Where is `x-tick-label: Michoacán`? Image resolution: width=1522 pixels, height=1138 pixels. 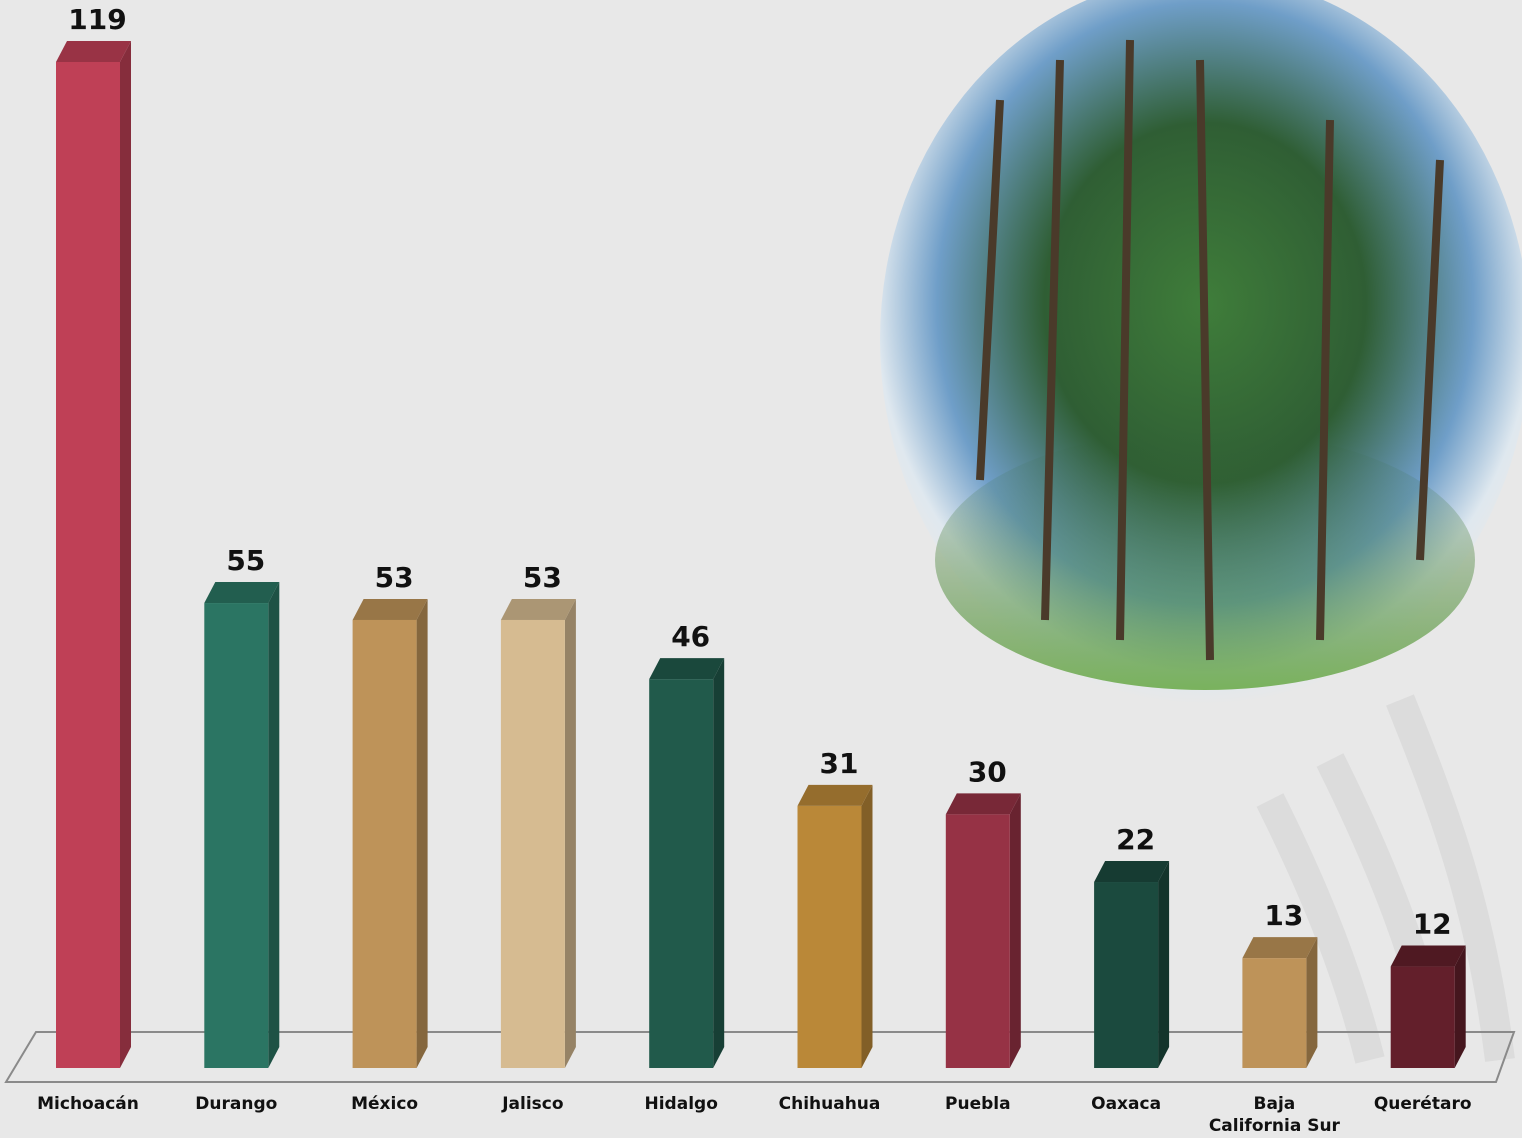 x-tick-label: Michoacán is located at coordinates (88, 1104).